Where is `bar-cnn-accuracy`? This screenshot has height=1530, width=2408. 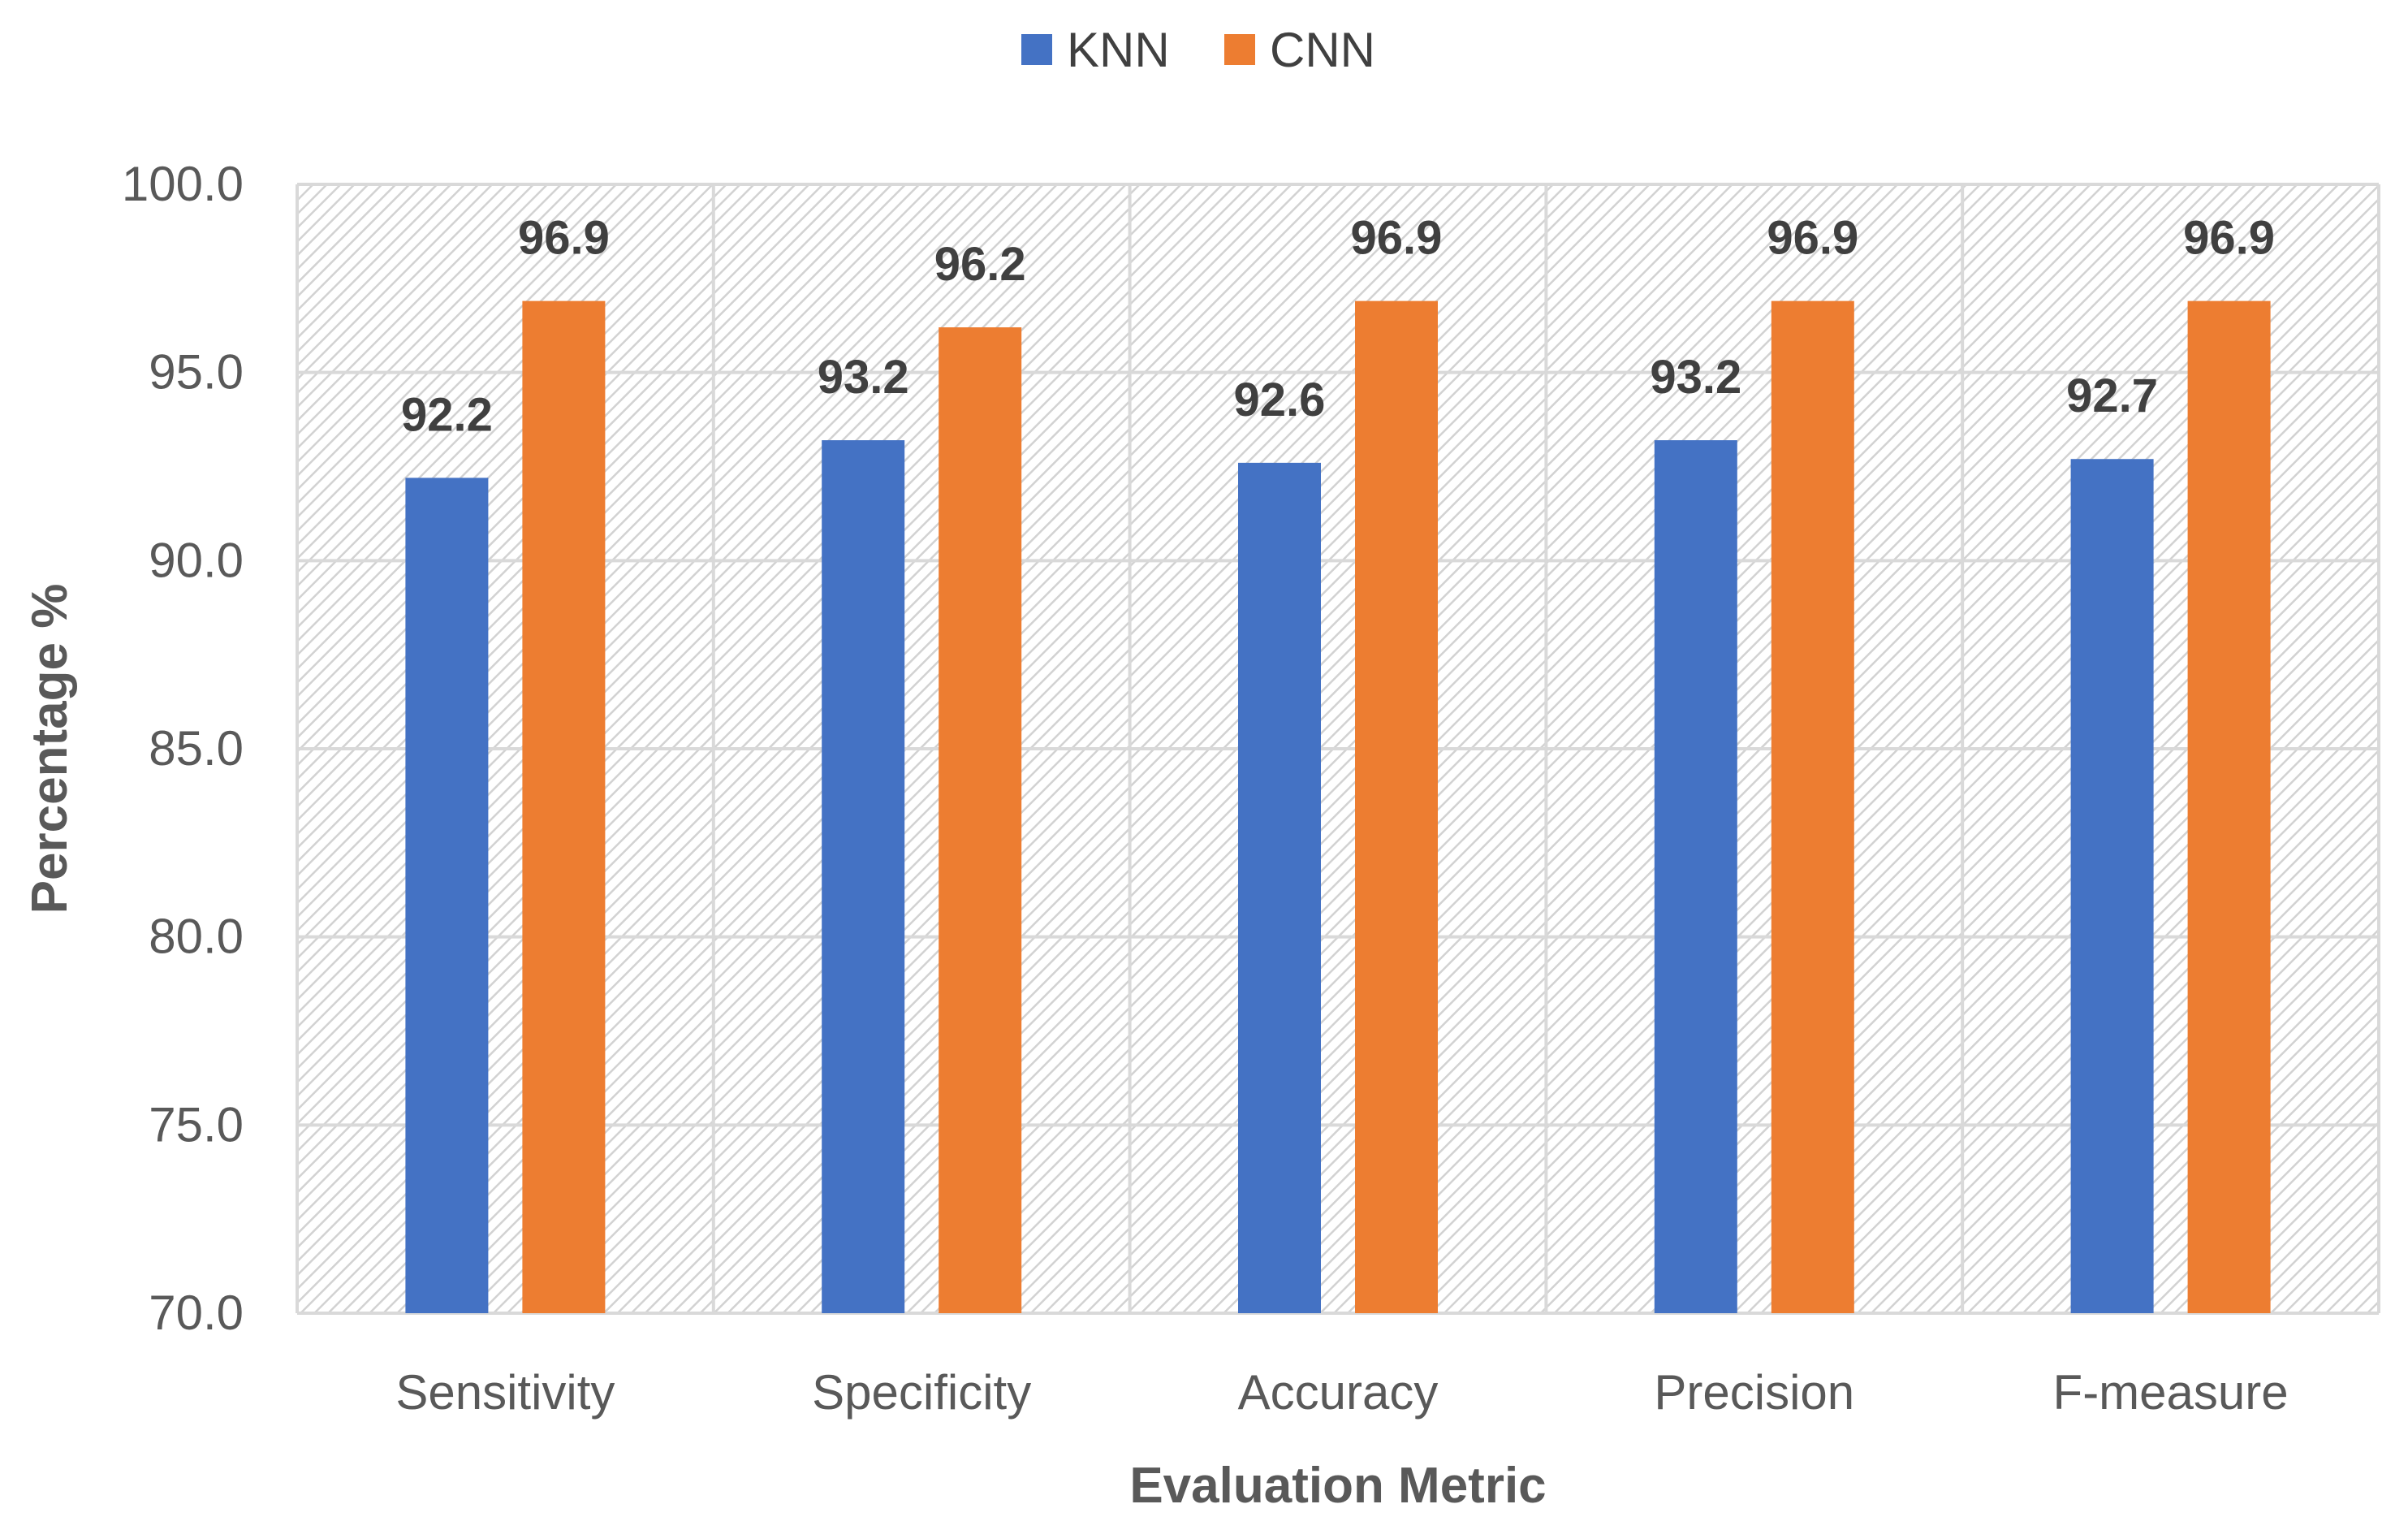
bar-cnn-accuracy is located at coordinates (1396, 807).